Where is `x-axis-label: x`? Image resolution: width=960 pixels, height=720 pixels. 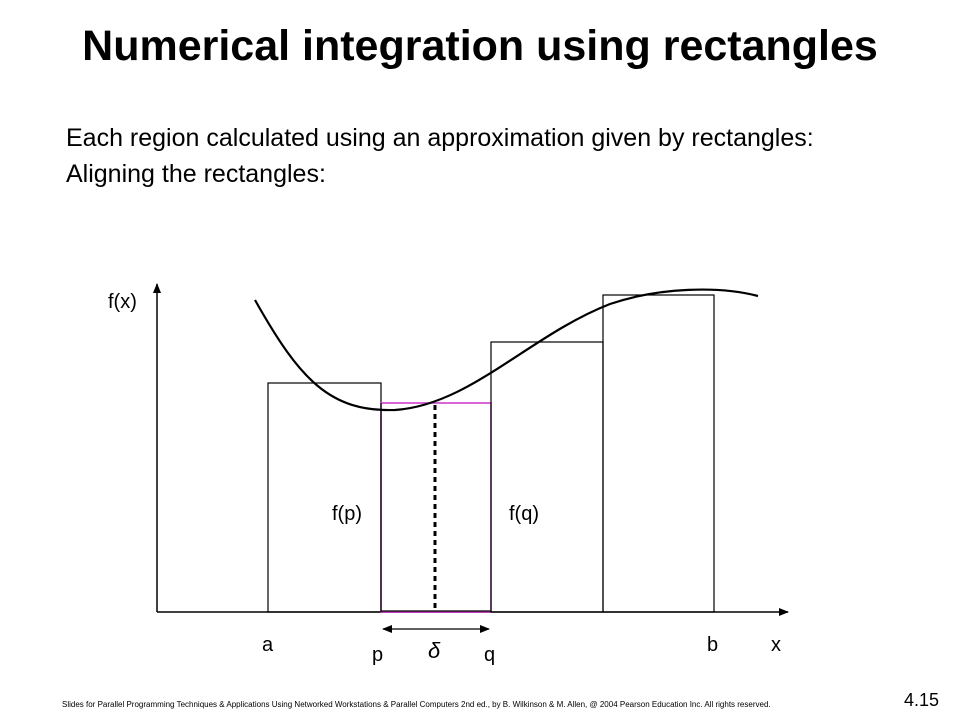
x-axis-label: x is located at coordinates (776, 645).